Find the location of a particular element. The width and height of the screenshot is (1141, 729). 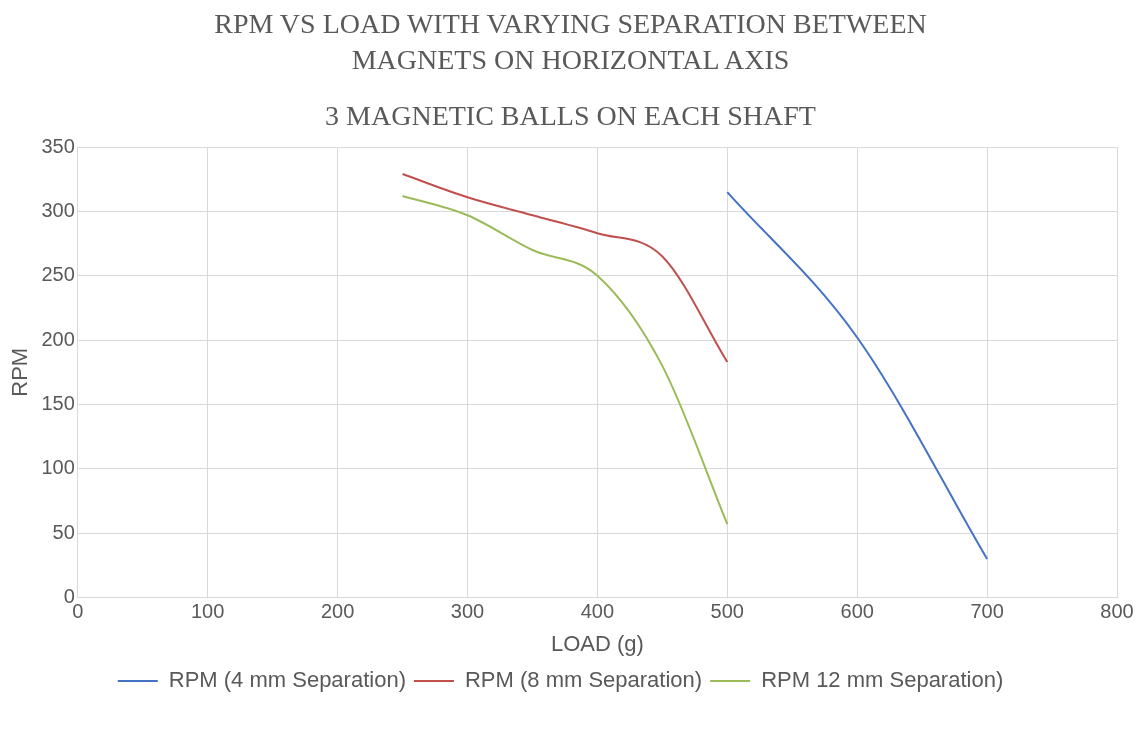

chart-subtitle: 3 MAGNETIC BALLS ON EACH SHAFT is located at coordinates (570, 116).